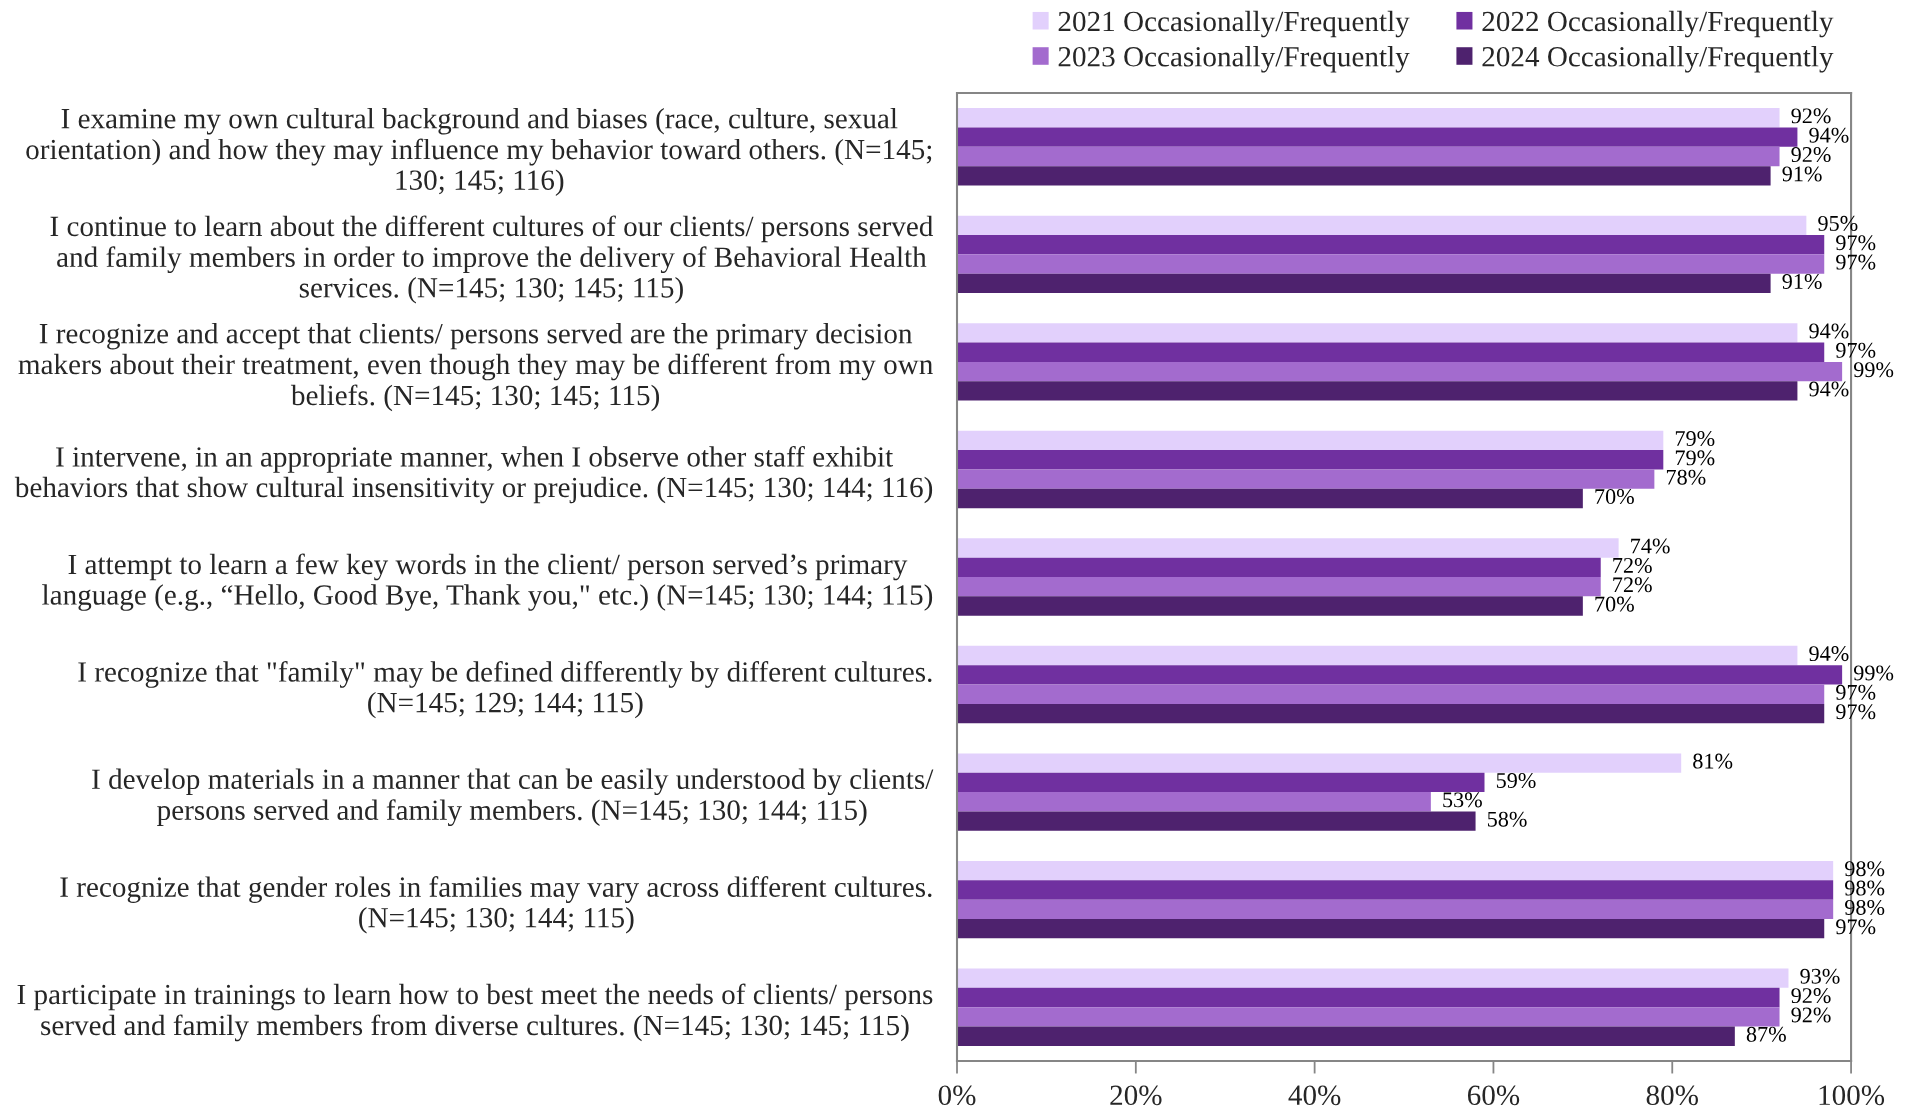 The image size is (1919, 1114). What do you see at coordinates (1713, 761) in the screenshot?
I see `data-label: 81%` at bounding box center [1713, 761].